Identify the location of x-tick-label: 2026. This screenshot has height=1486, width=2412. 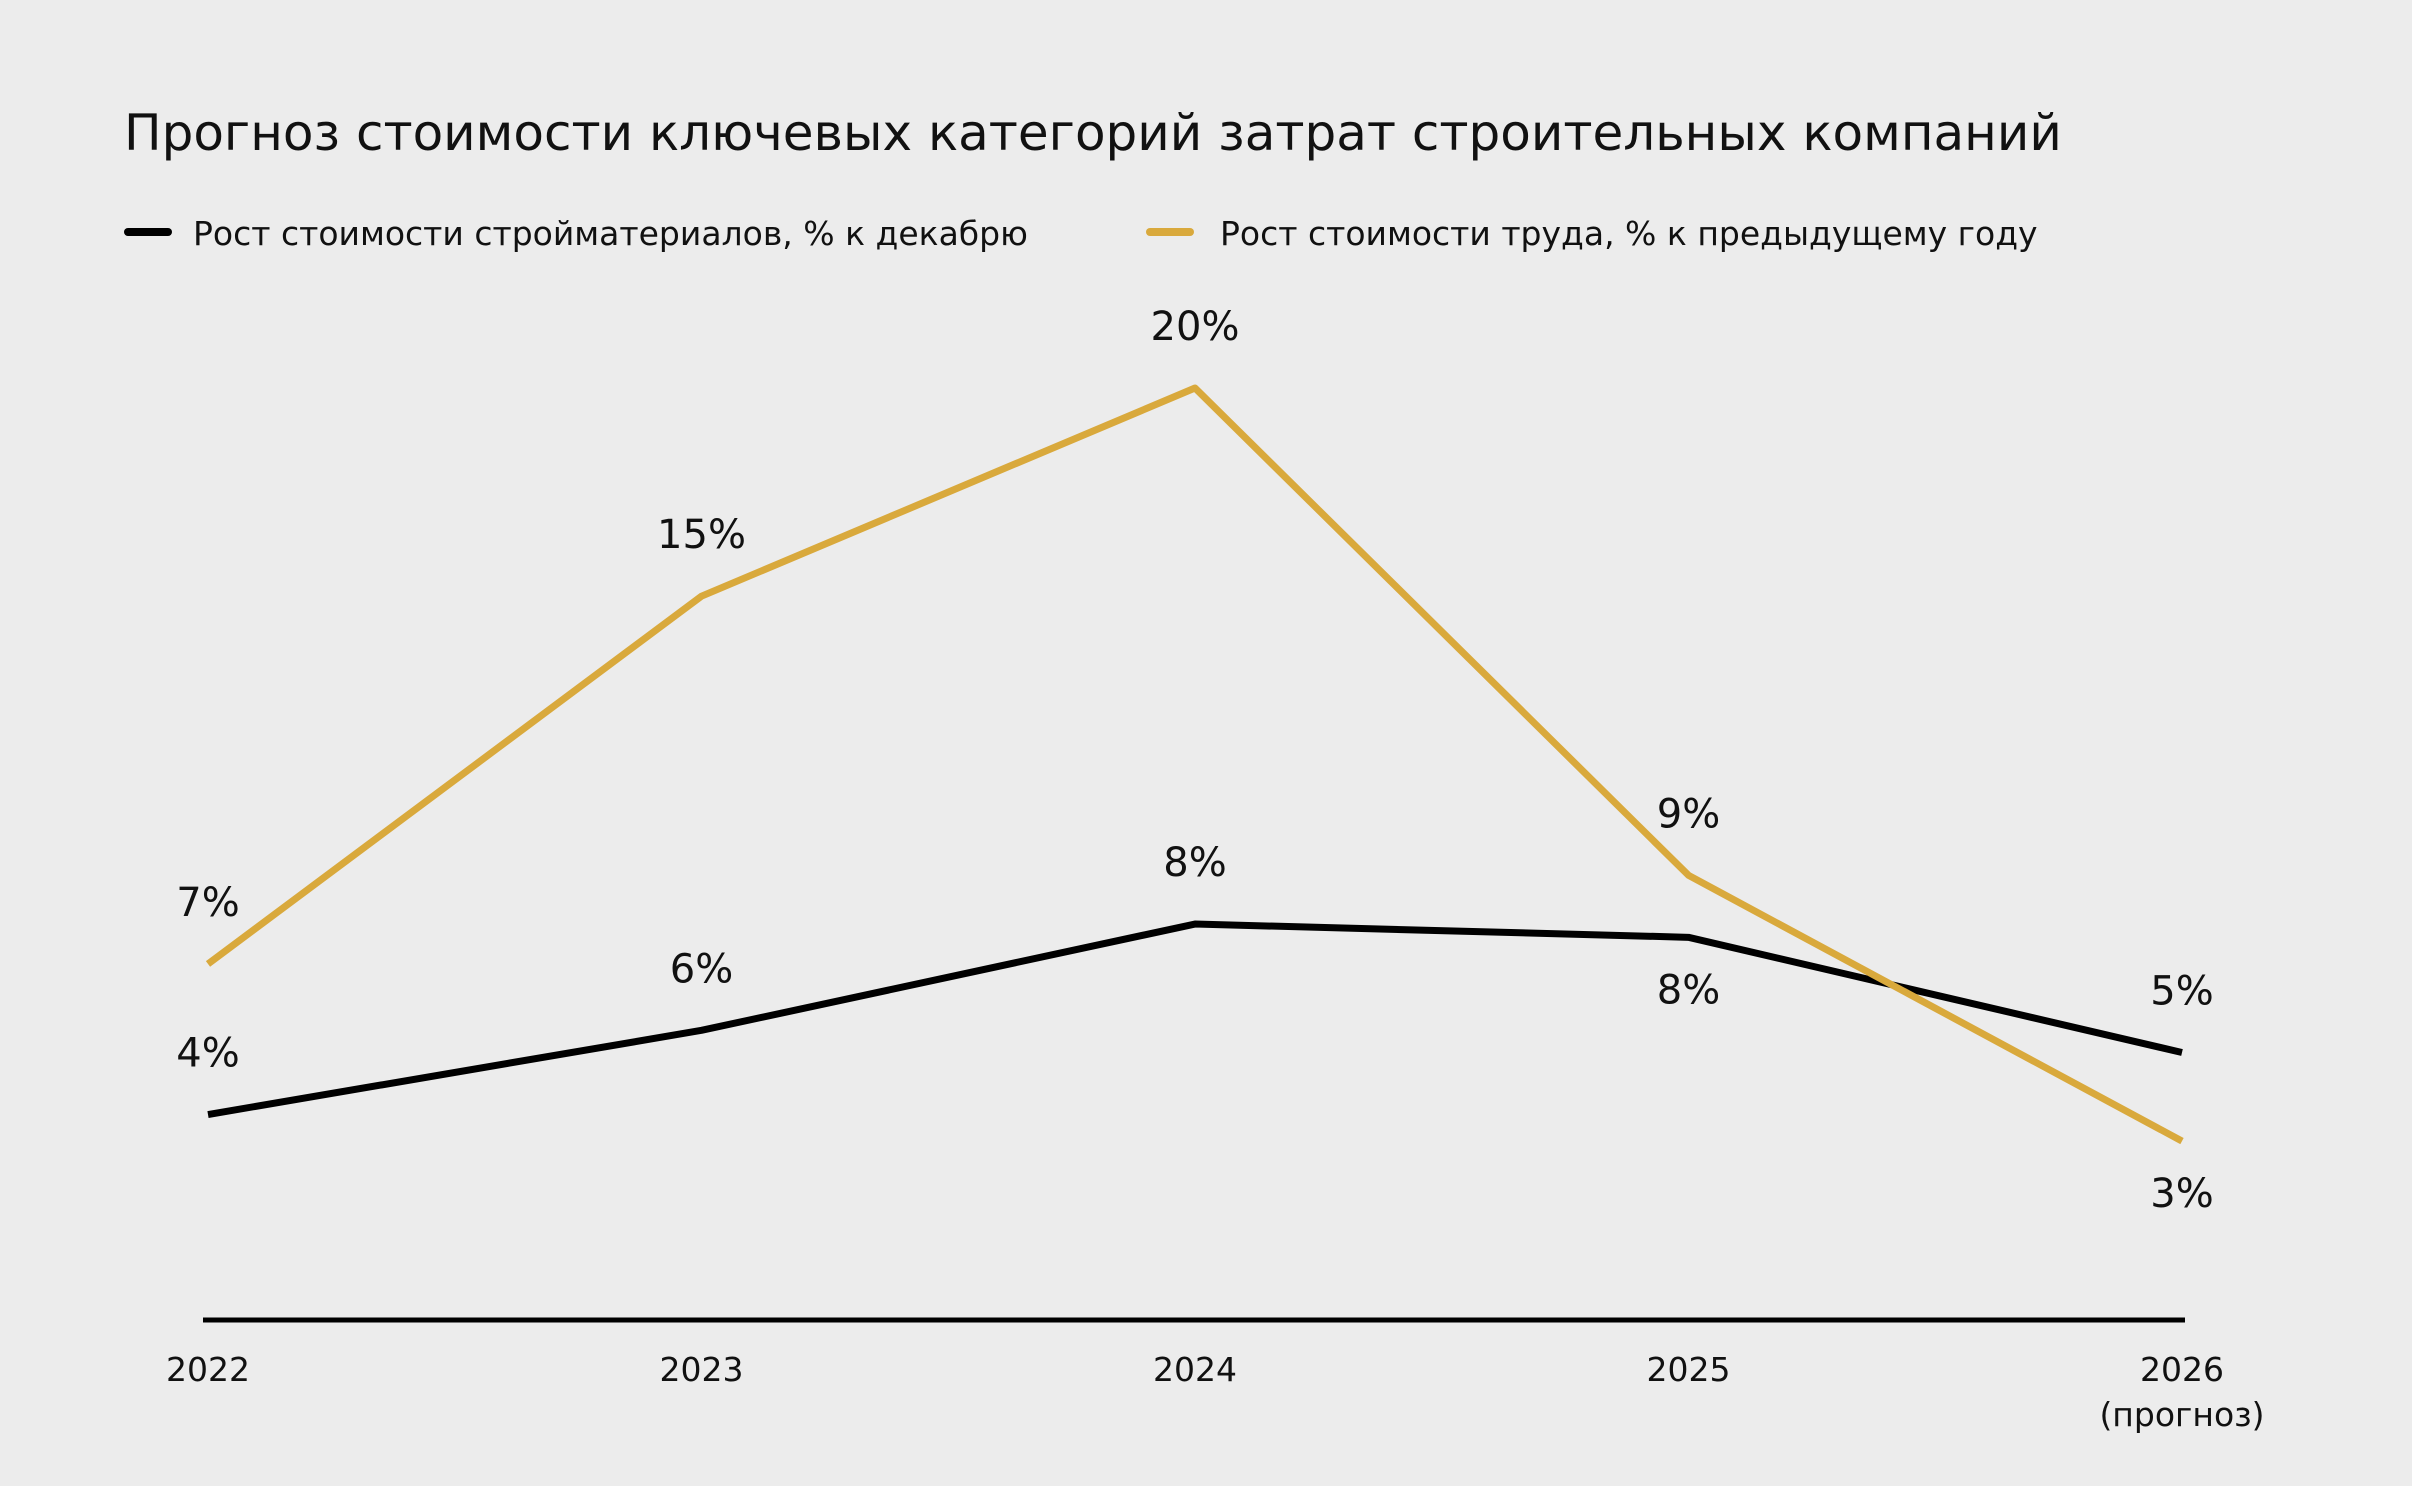
(2182, 1369).